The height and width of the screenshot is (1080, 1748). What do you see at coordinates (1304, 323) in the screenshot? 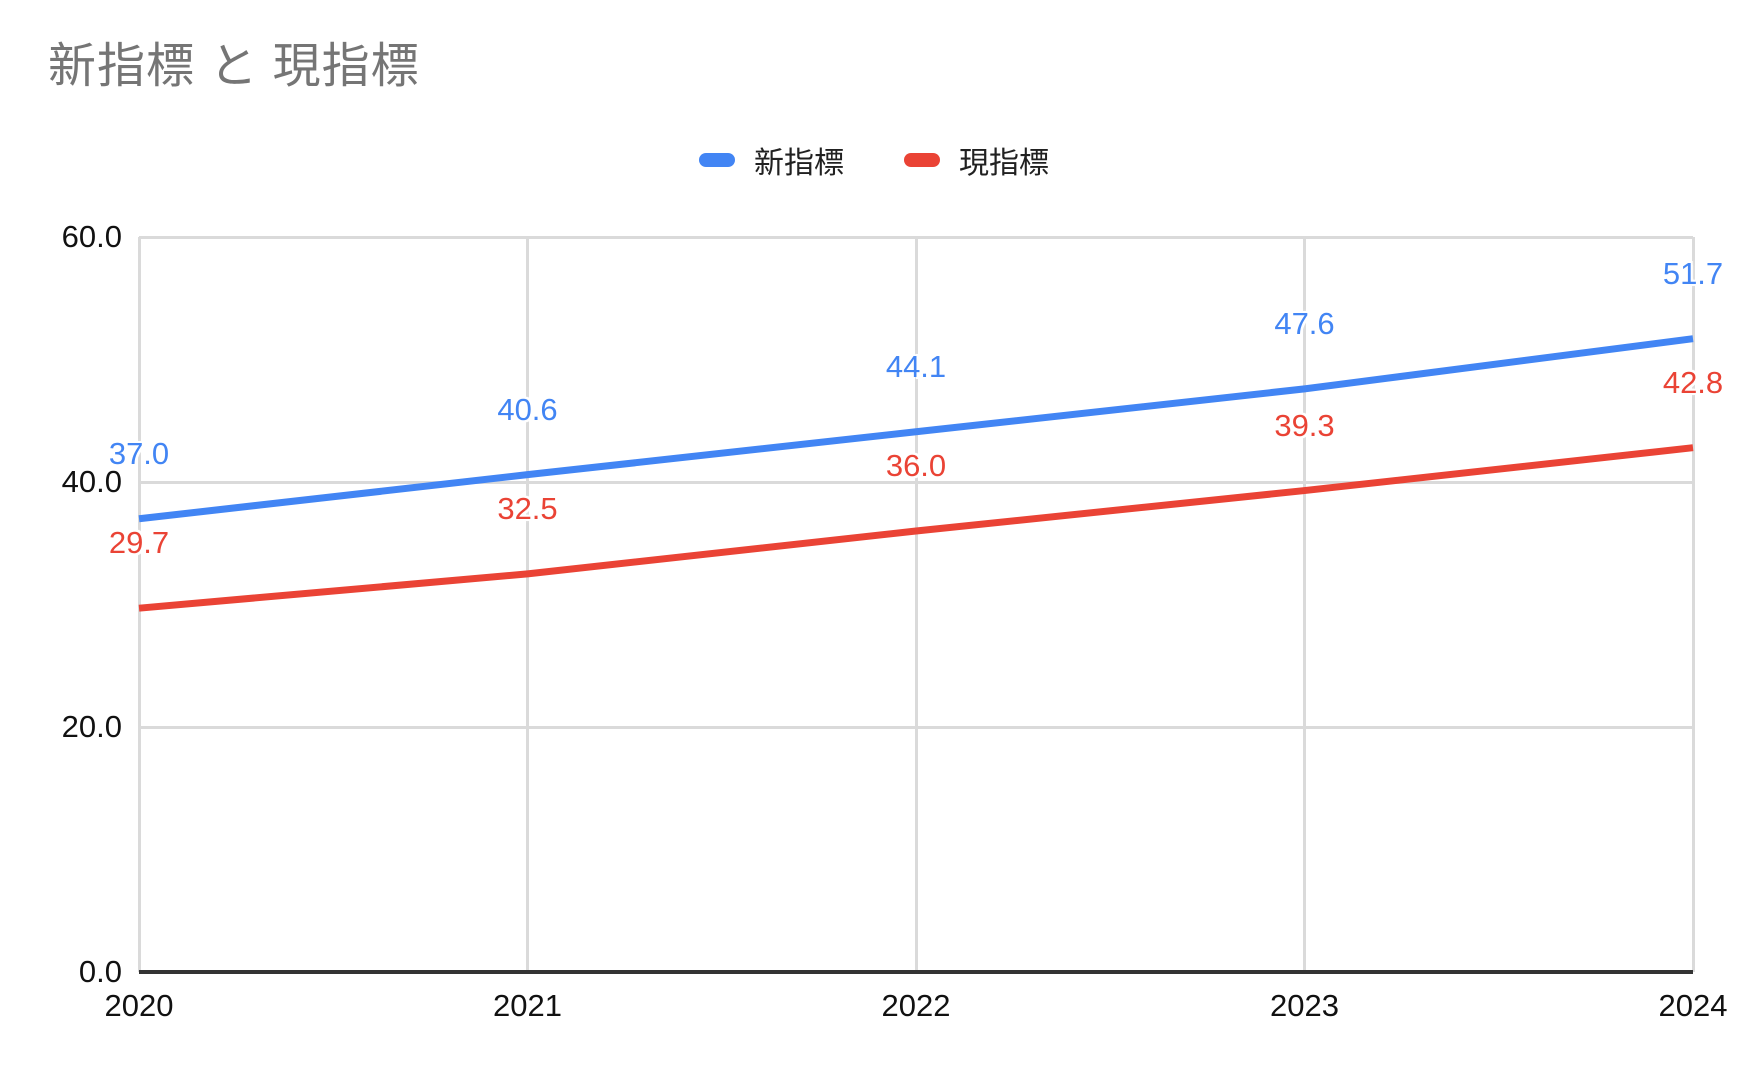
I see `data-label: 47.6` at bounding box center [1304, 323].